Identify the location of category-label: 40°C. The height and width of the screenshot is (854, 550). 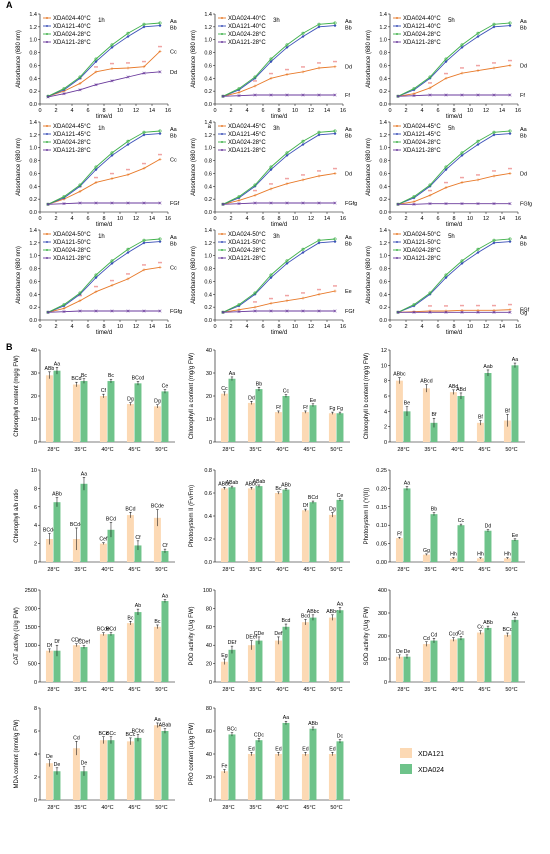
(282, 450).